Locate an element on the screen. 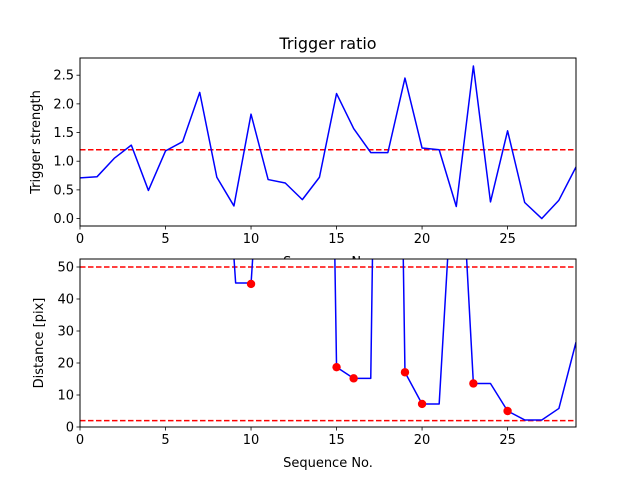  bottom-y-ticks: 0 10 20 30 40 50 is located at coordinates (68, 348).